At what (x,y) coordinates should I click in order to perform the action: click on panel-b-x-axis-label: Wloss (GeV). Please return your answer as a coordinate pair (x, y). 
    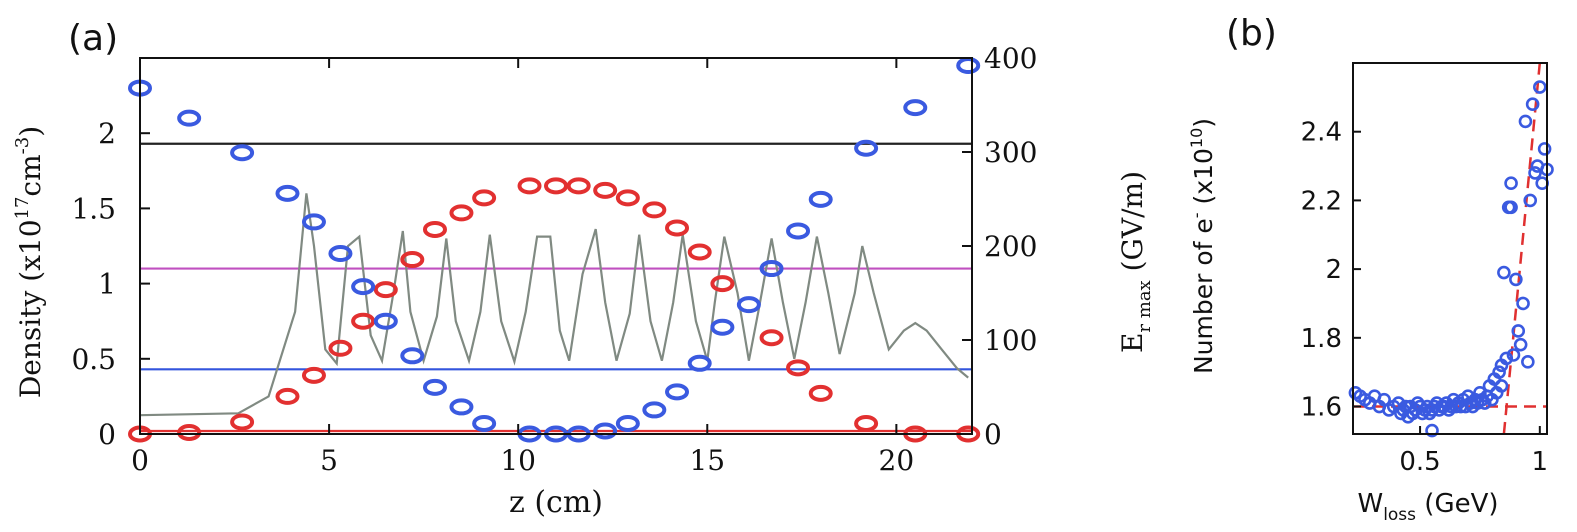
    Looking at the image, I should click on (1427, 507).